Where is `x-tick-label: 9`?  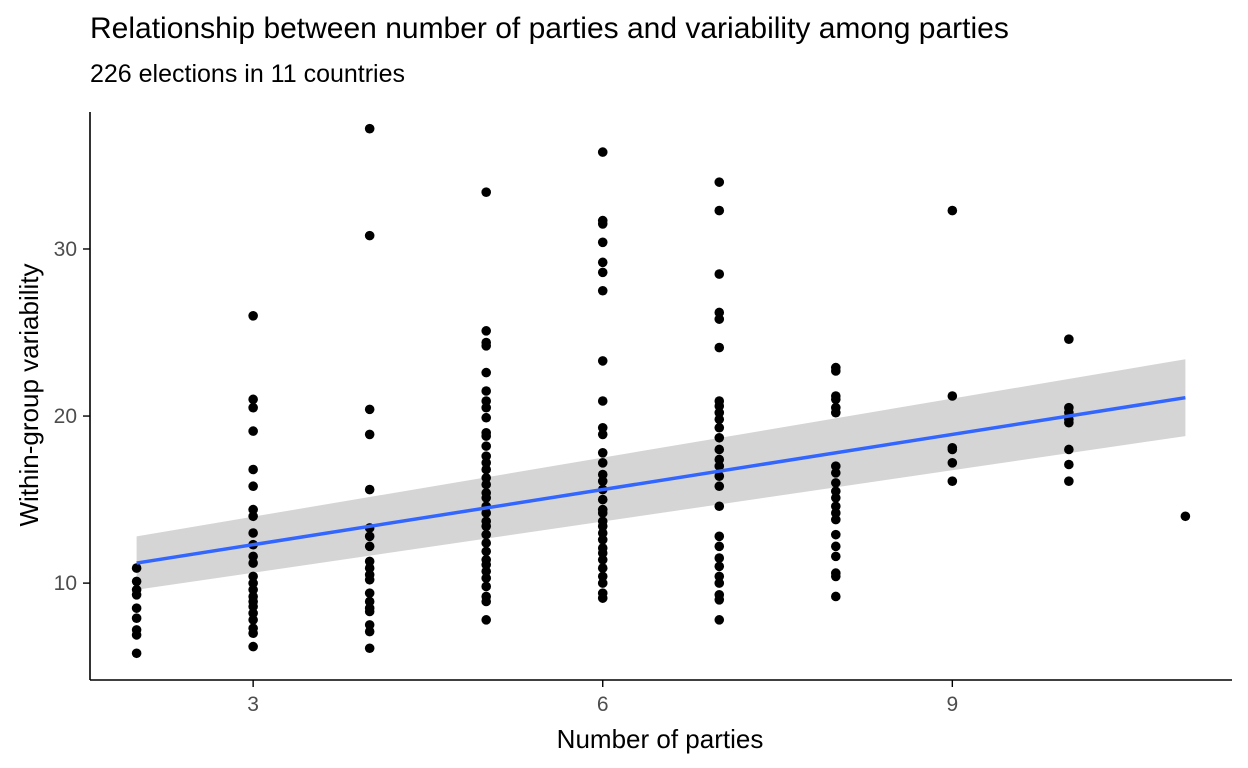 x-tick-label: 9 is located at coordinates (952, 704).